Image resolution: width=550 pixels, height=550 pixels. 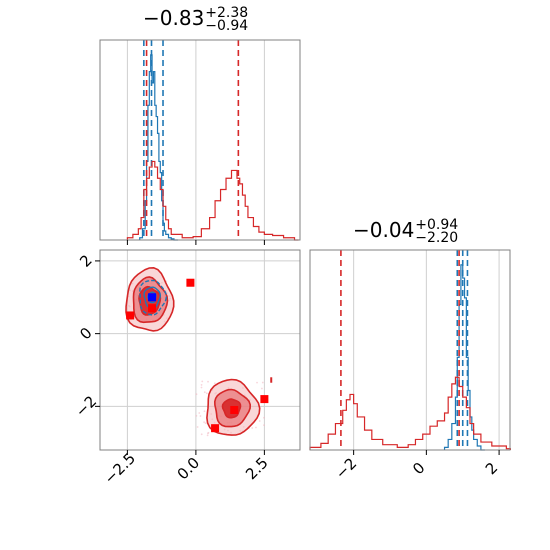 I want to click on title-param1: −0.83 +2.38 −0.94, so click(x=195, y=19).